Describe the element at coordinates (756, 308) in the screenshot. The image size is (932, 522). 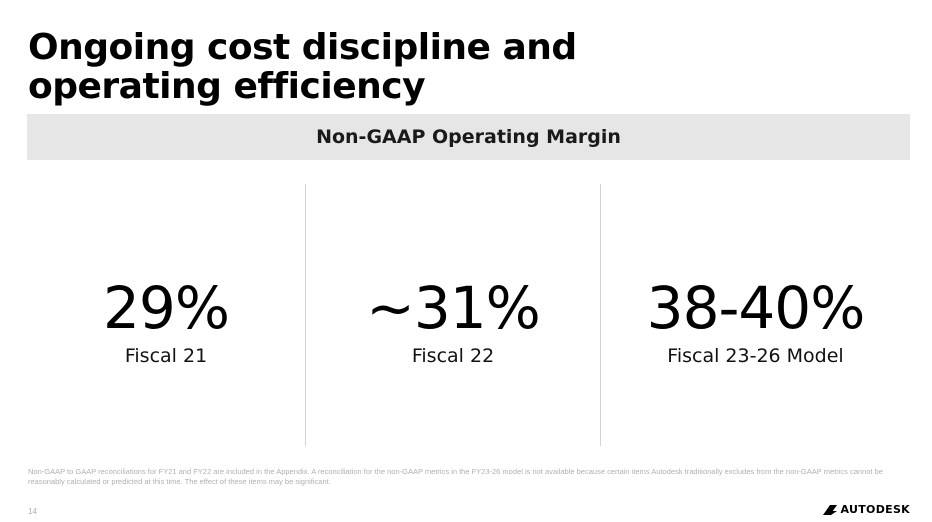
I see `metric-value: 38-40%` at that location.